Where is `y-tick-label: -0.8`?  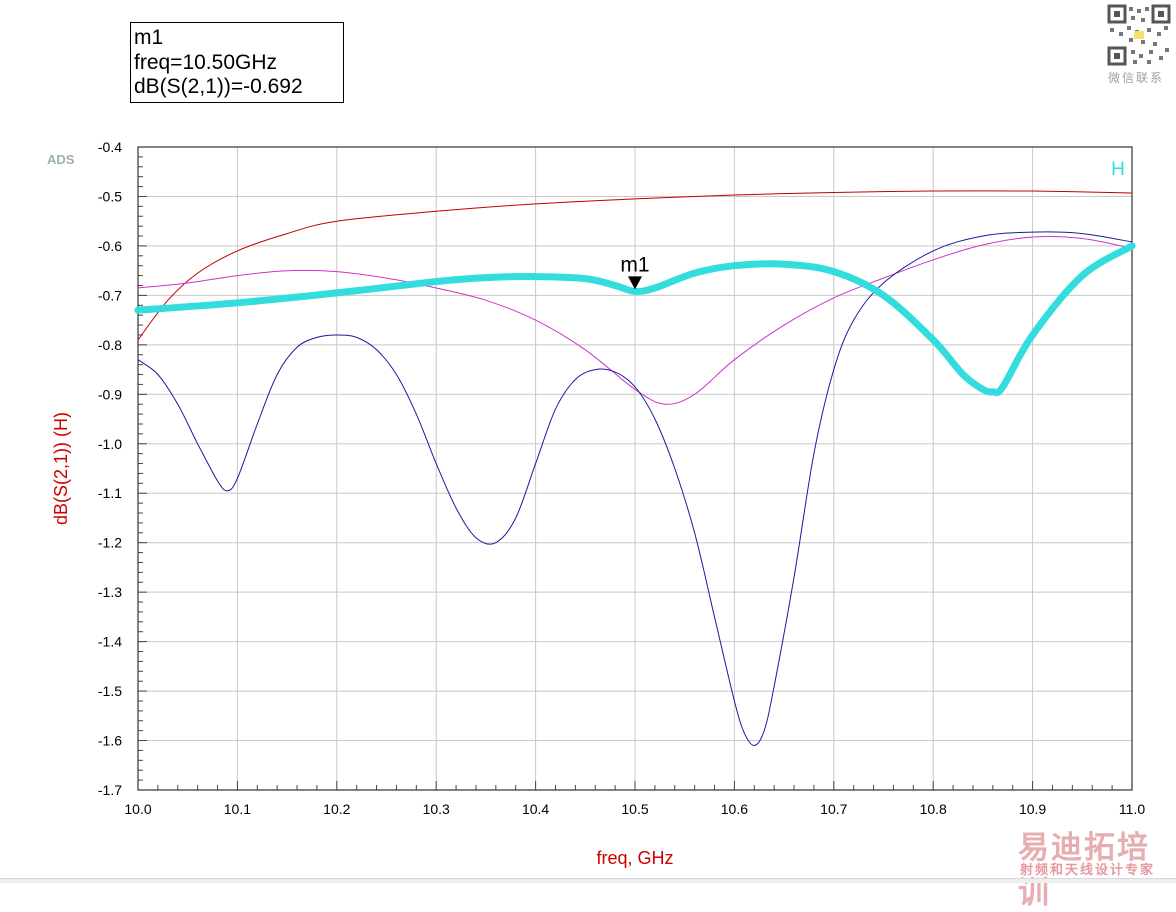 y-tick-label: -0.8 is located at coordinates (110, 345).